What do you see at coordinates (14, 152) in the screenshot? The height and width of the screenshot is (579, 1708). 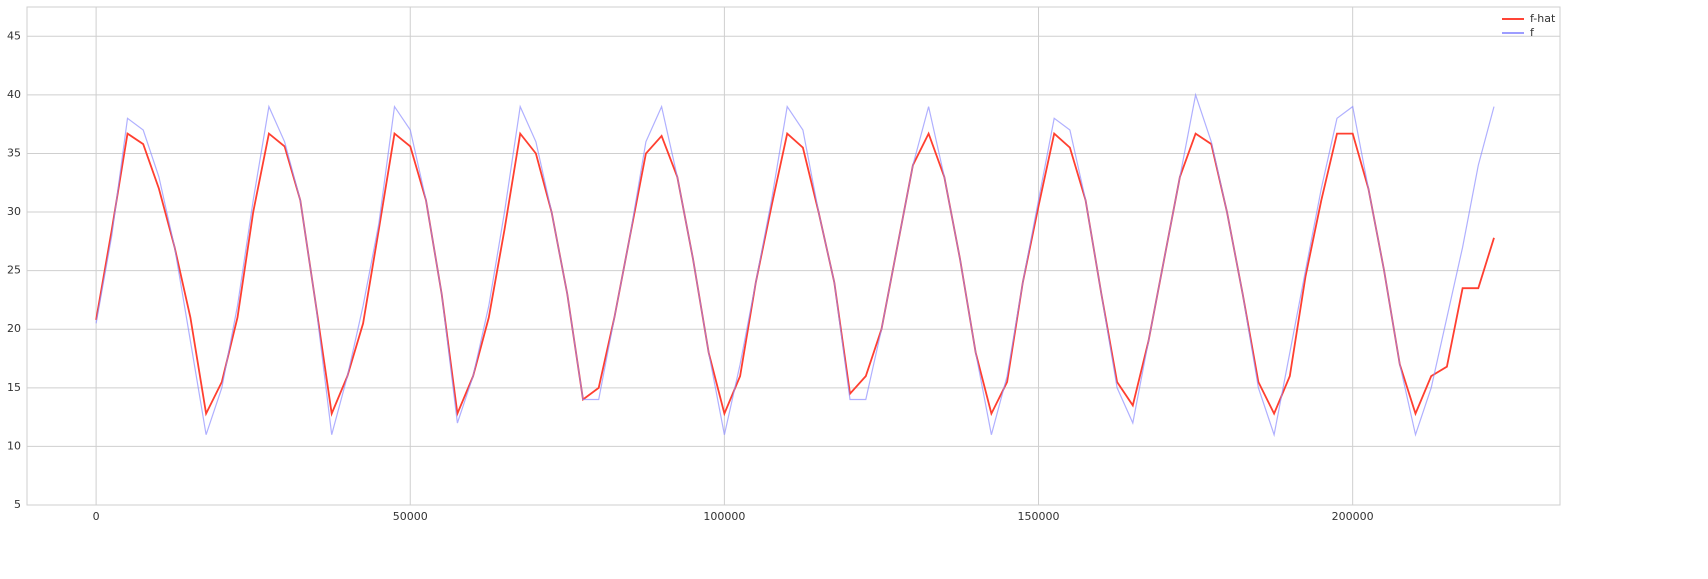 I see `y-tick-label: 35` at bounding box center [14, 152].